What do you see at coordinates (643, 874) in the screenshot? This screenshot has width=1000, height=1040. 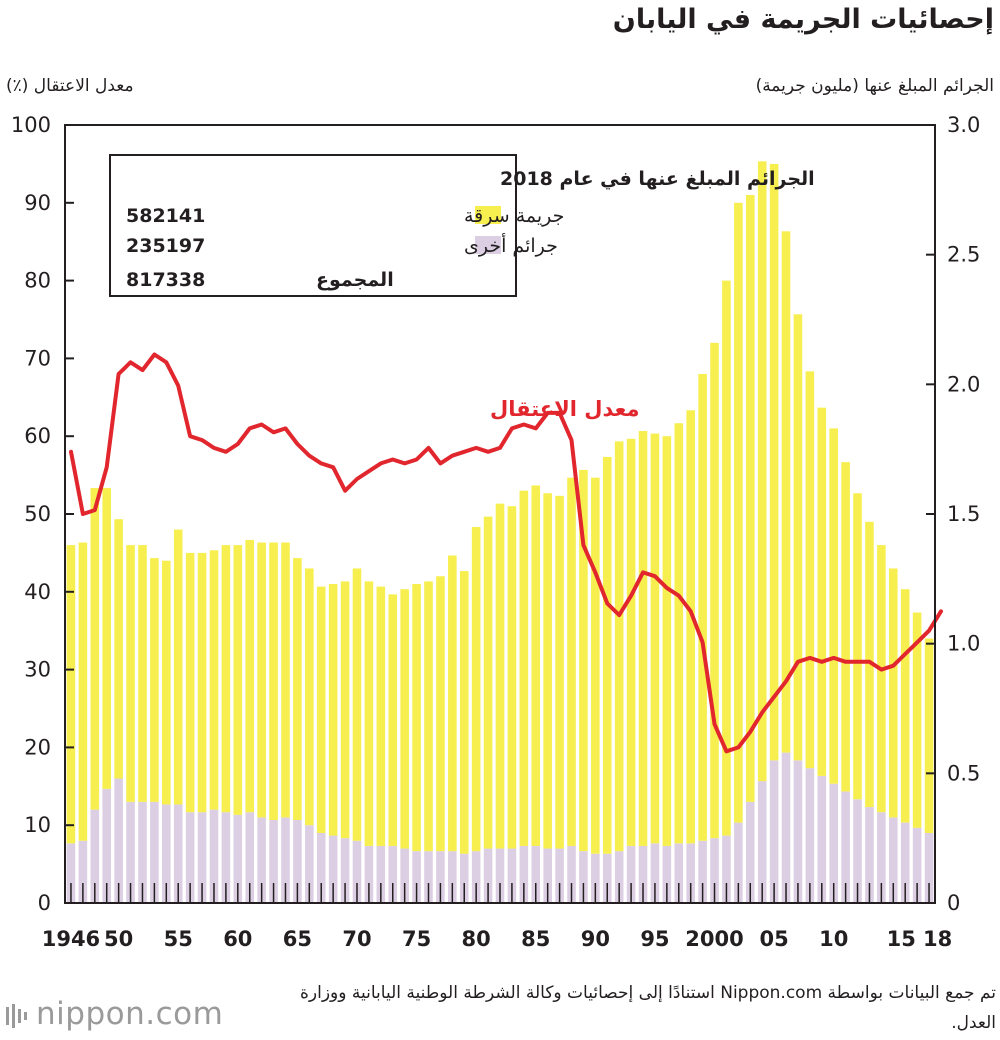 I see `bar-other-1994` at bounding box center [643, 874].